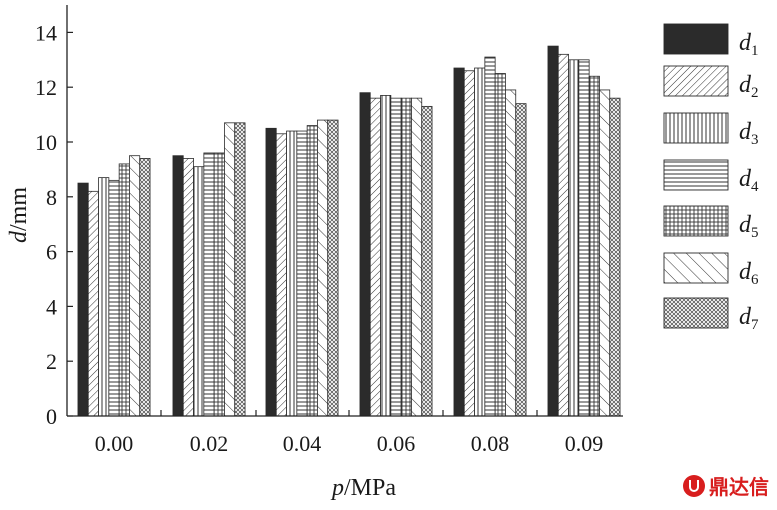 The height and width of the screenshot is (510, 777). I want to click on y-tick-label: 6, so click(51, 252).